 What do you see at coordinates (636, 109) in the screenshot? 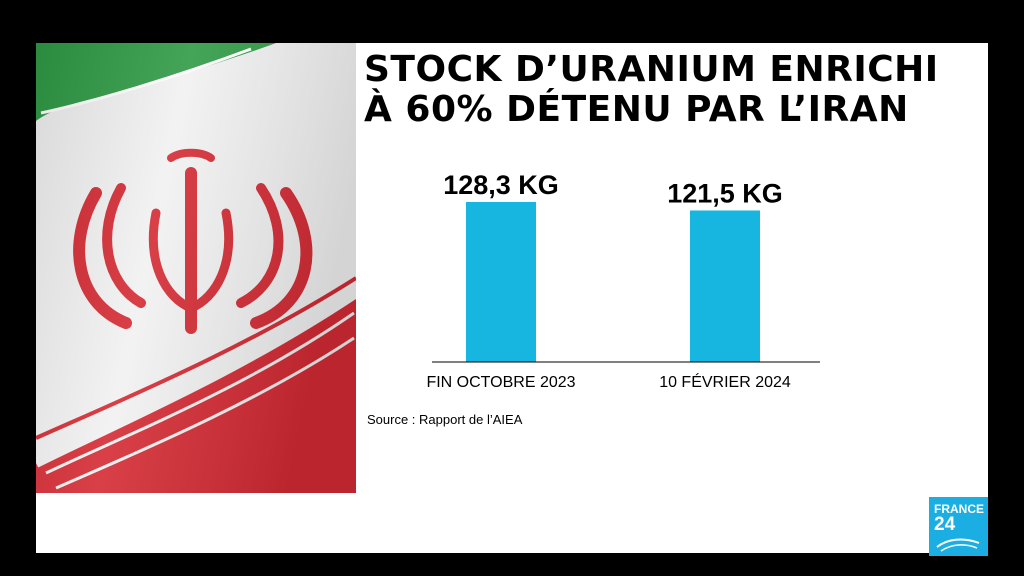
I see `title-line-2: À 60% DÉTENU PAR L’IRAN` at bounding box center [636, 109].